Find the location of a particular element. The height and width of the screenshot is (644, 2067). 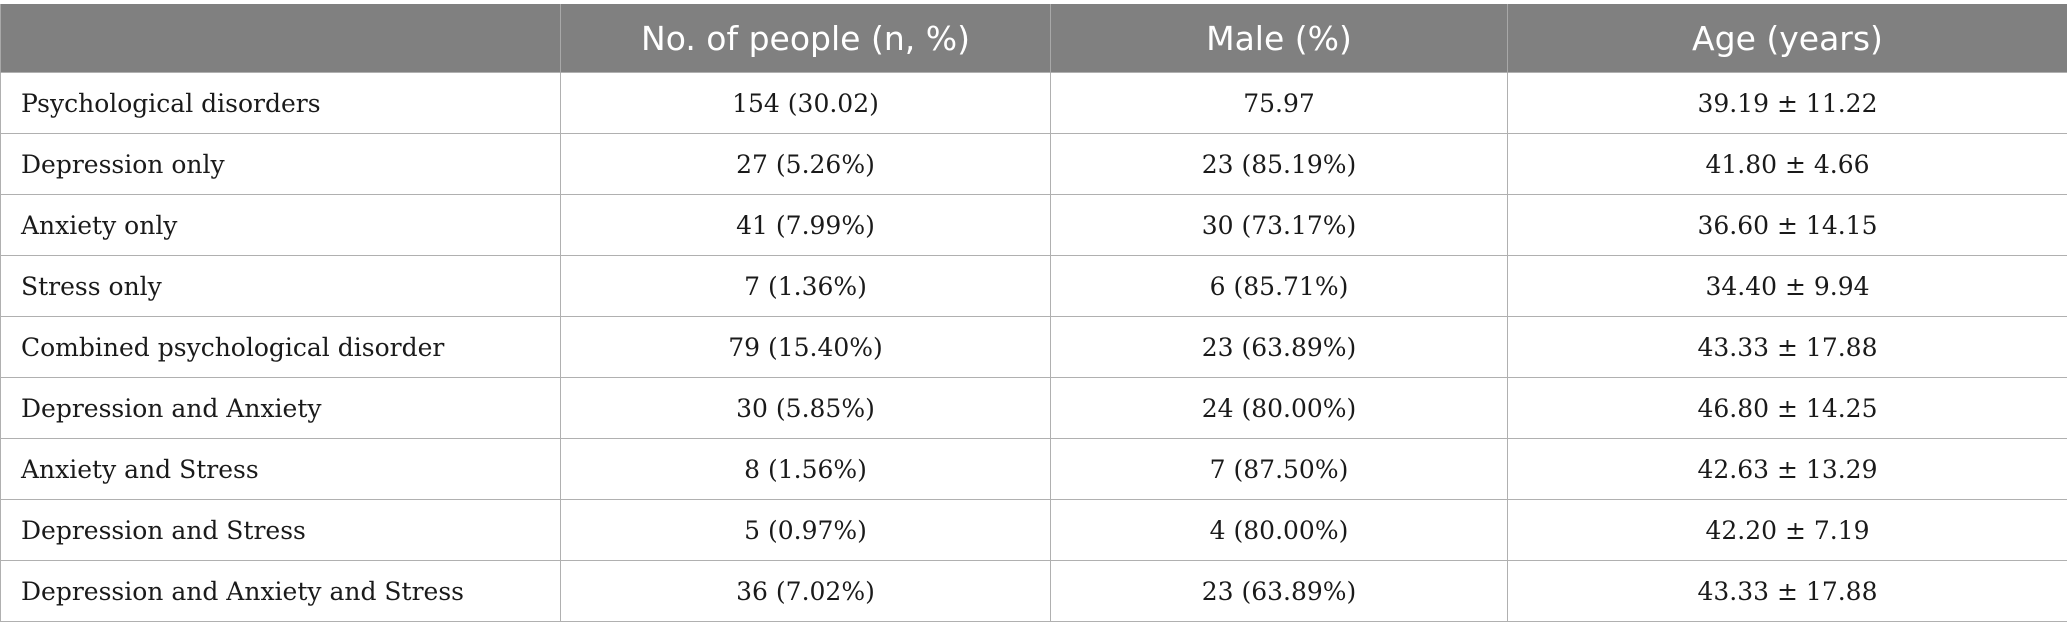

row-male: 23 (85.19%) is located at coordinates (1279, 164).